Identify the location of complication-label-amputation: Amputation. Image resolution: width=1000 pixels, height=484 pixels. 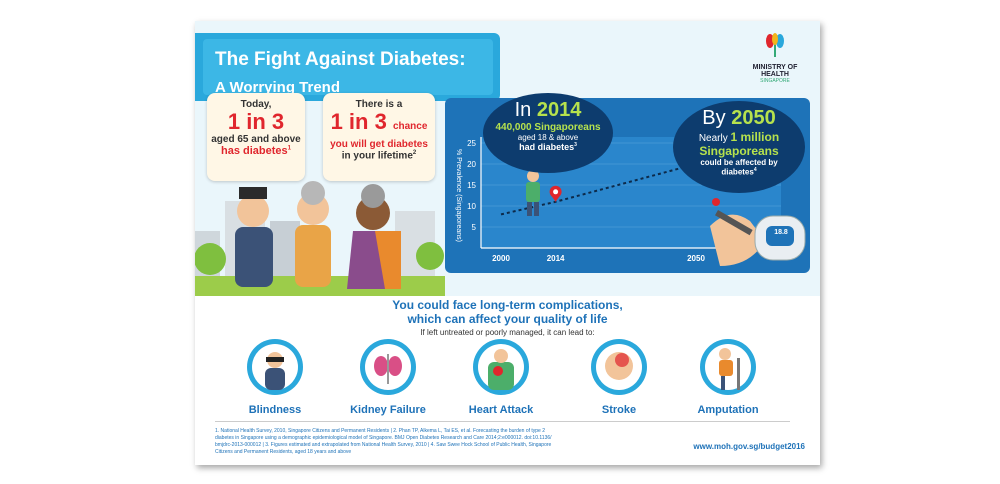
(728, 410).